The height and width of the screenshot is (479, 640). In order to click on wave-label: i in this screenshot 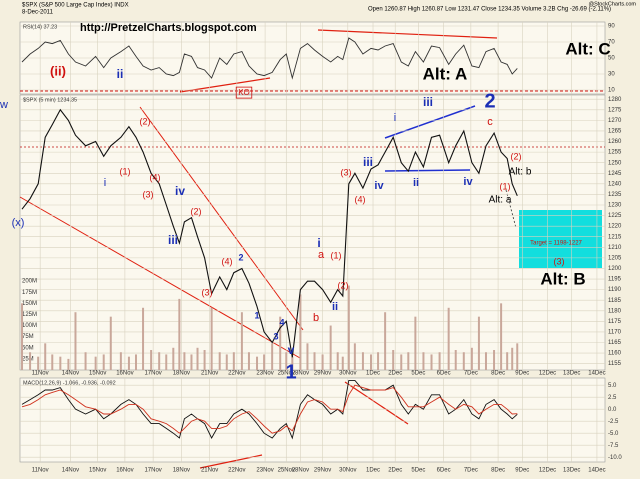, I will do `click(395, 118)`.